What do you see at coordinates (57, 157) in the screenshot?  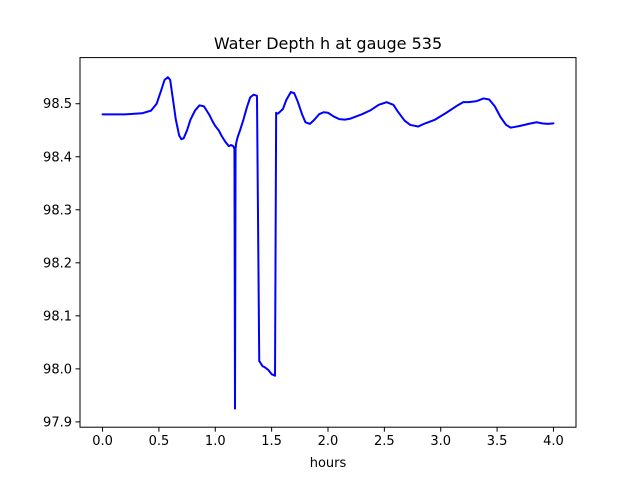 I see `y-tick-label: 98.4` at bounding box center [57, 157].